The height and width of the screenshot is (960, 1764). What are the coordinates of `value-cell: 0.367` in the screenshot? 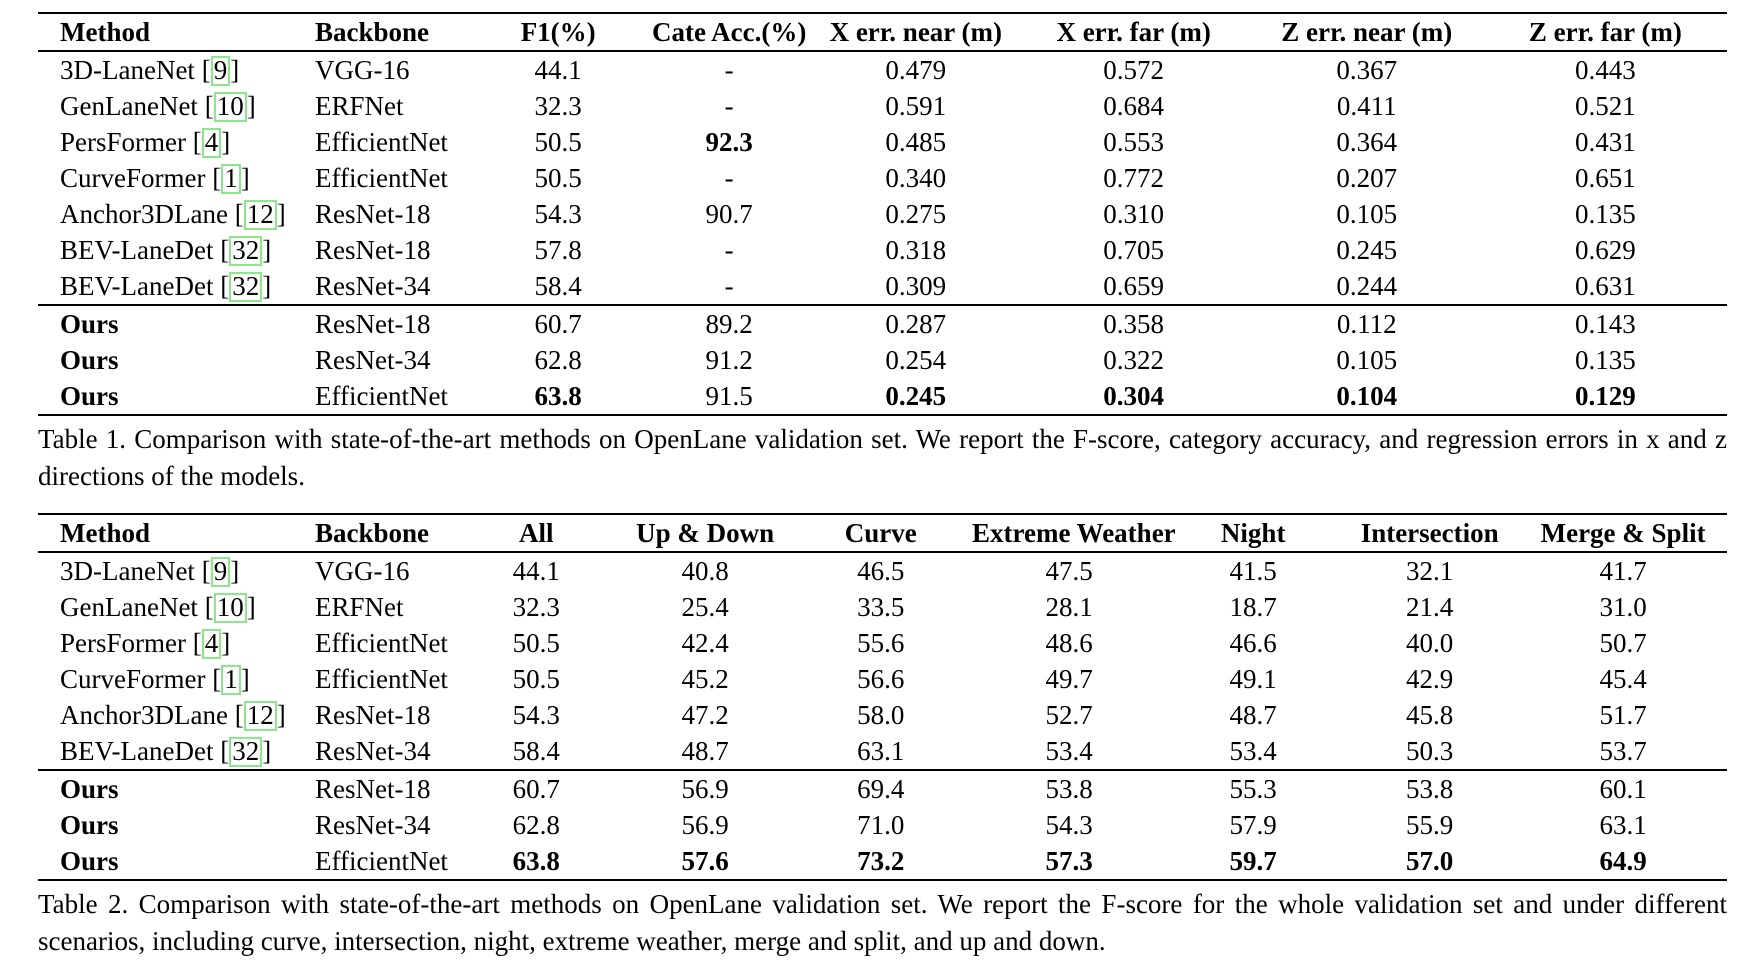 It's located at (1367, 70).